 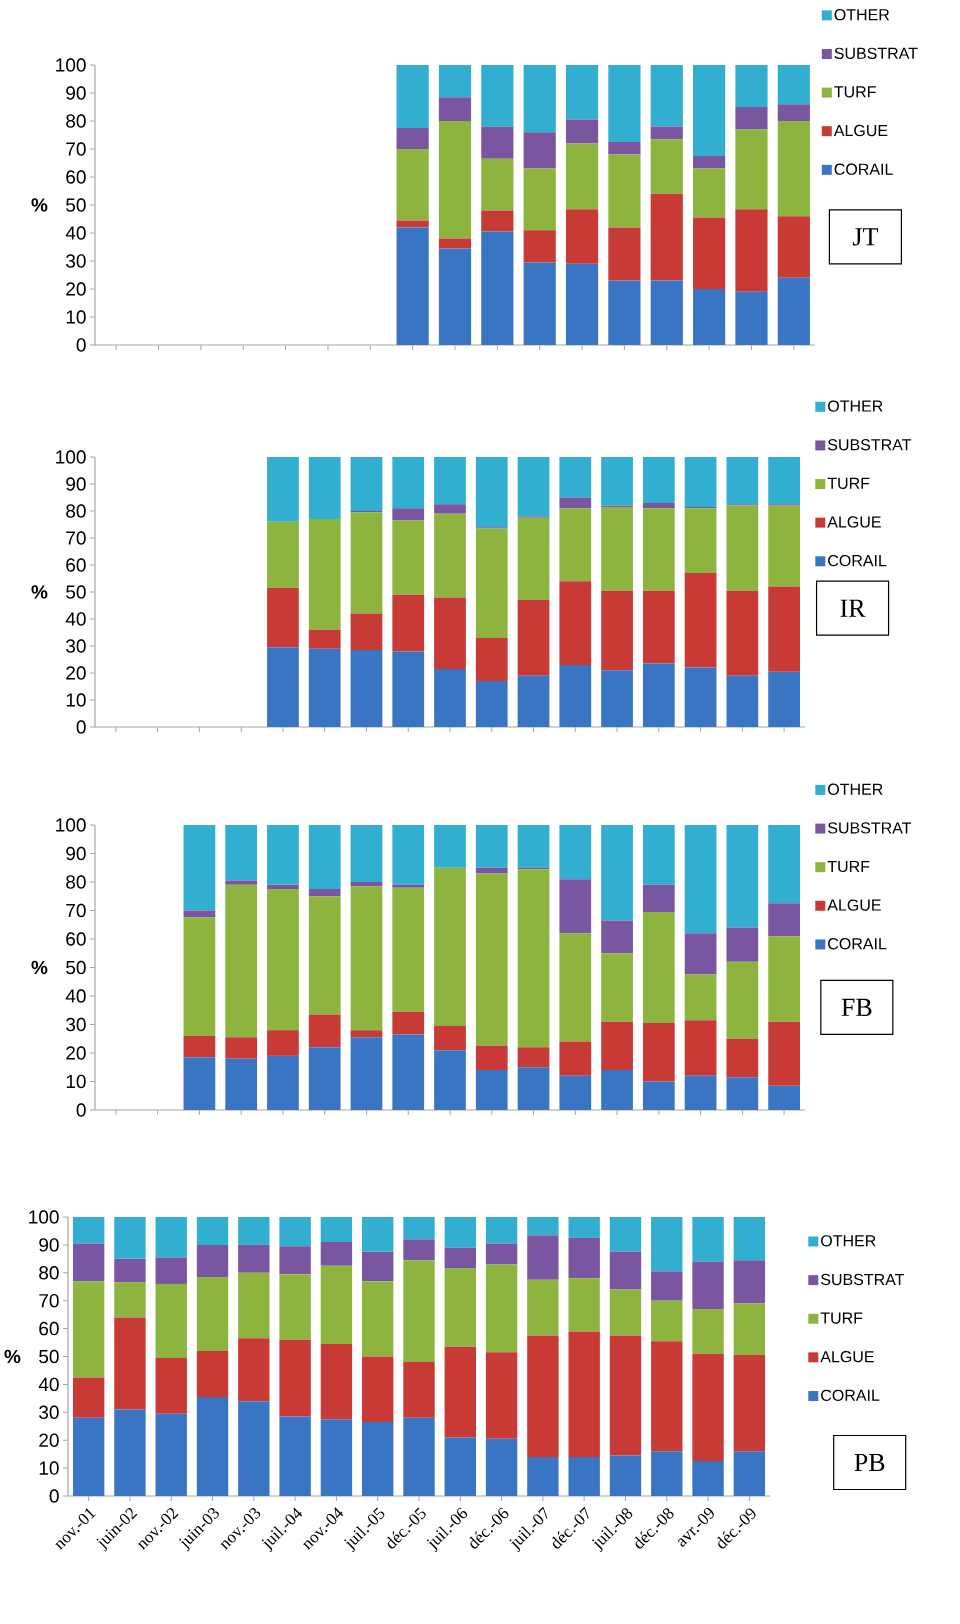 What do you see at coordinates (856, 1007) in the screenshot?
I see `text: FB` at bounding box center [856, 1007].